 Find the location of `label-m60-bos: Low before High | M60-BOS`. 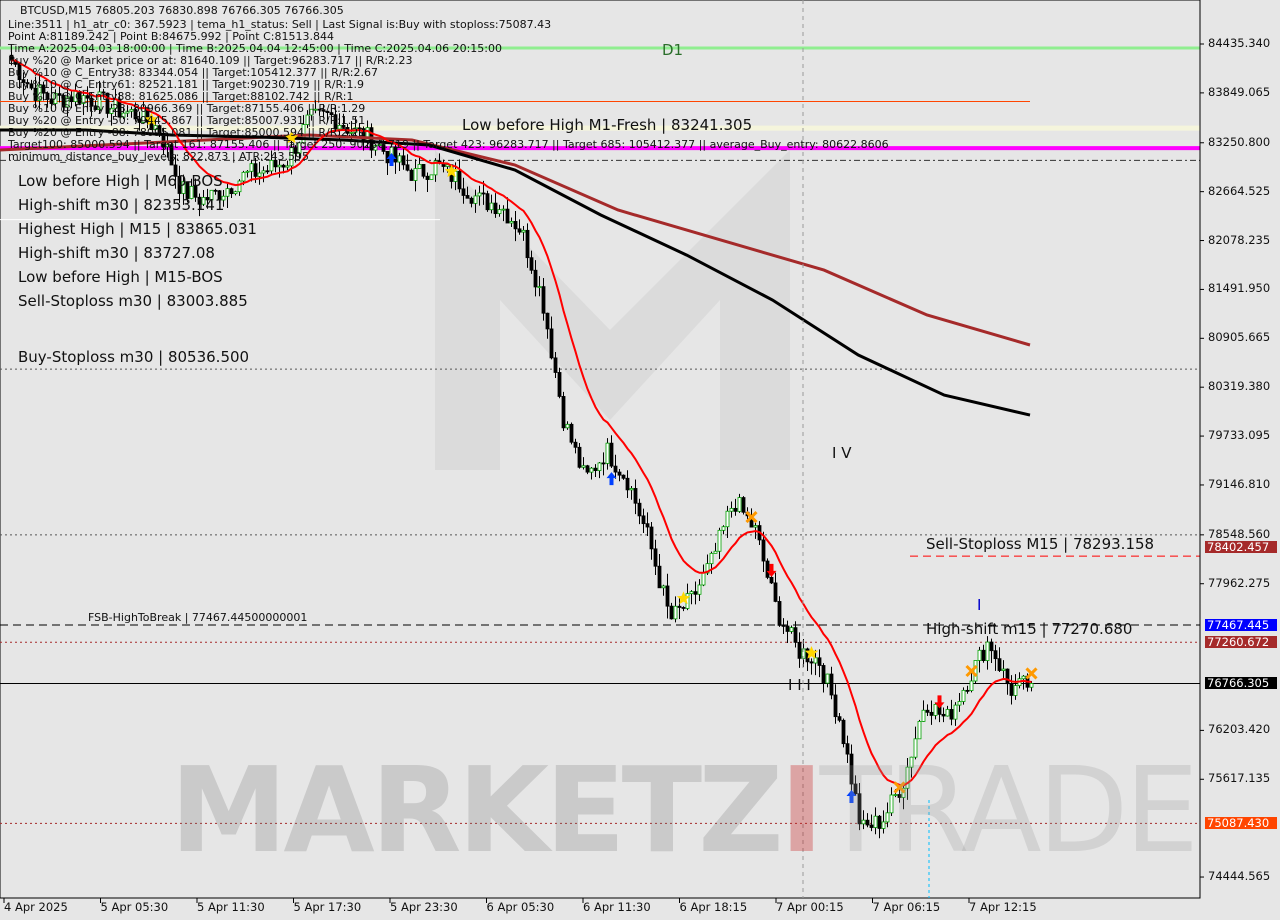

label-m60-bos: Low before High | M60-BOS is located at coordinates (120, 181).